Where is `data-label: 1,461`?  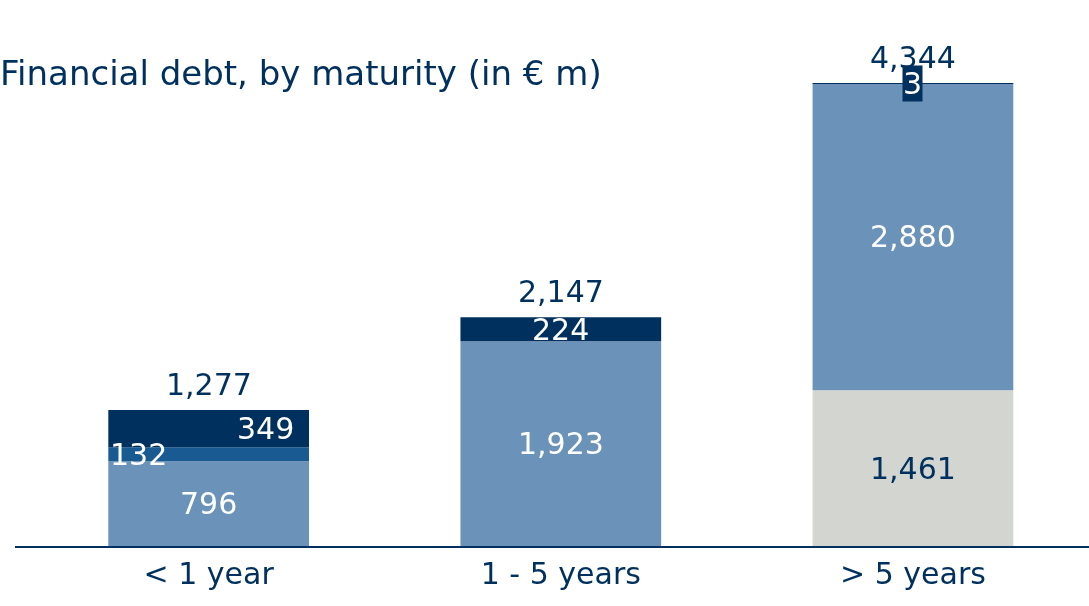
data-label: 1,461 is located at coordinates (913, 468).